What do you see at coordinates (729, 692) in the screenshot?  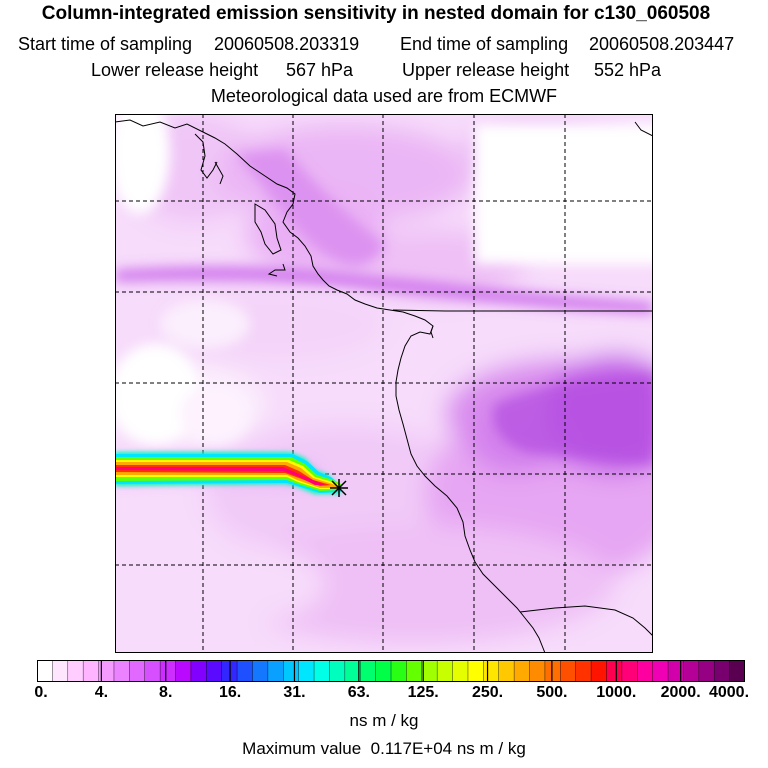 I see `colorbar-tick-label: 4000.` at bounding box center [729, 692].